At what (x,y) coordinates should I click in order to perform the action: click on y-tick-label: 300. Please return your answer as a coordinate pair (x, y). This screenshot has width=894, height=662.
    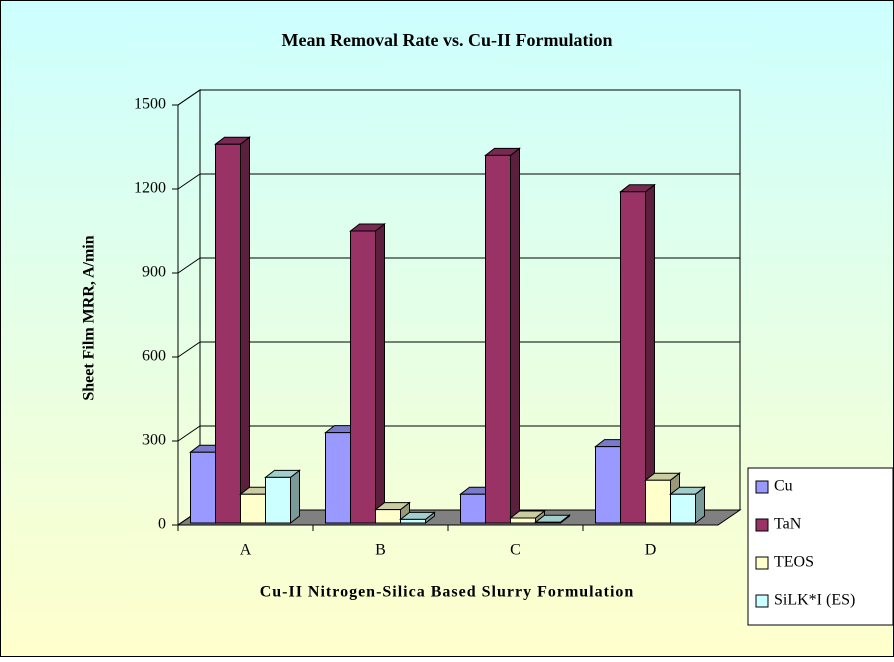
    Looking at the image, I should click on (154, 440).